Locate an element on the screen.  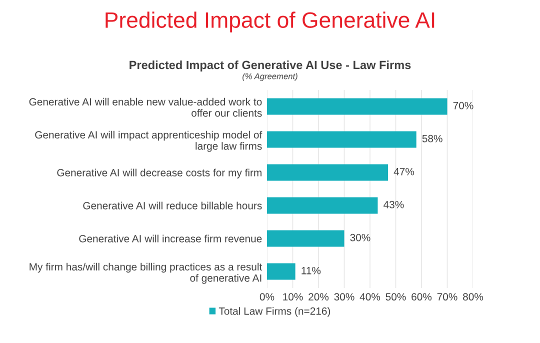
data-label: 11% is located at coordinates (311, 270).